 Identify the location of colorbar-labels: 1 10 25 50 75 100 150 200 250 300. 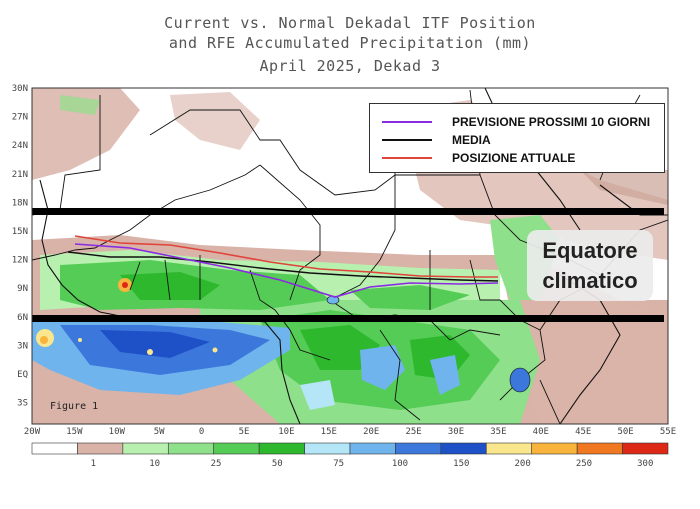
(372, 464).